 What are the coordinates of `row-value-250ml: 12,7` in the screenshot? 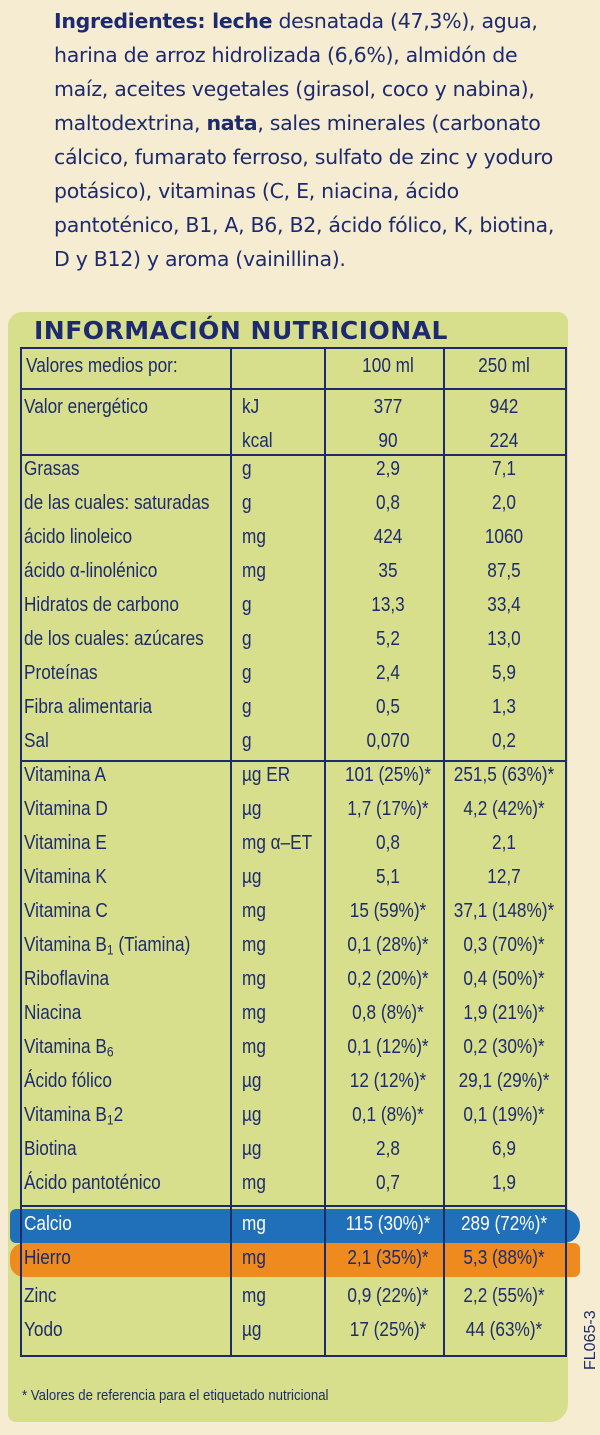 It's located at (504, 877).